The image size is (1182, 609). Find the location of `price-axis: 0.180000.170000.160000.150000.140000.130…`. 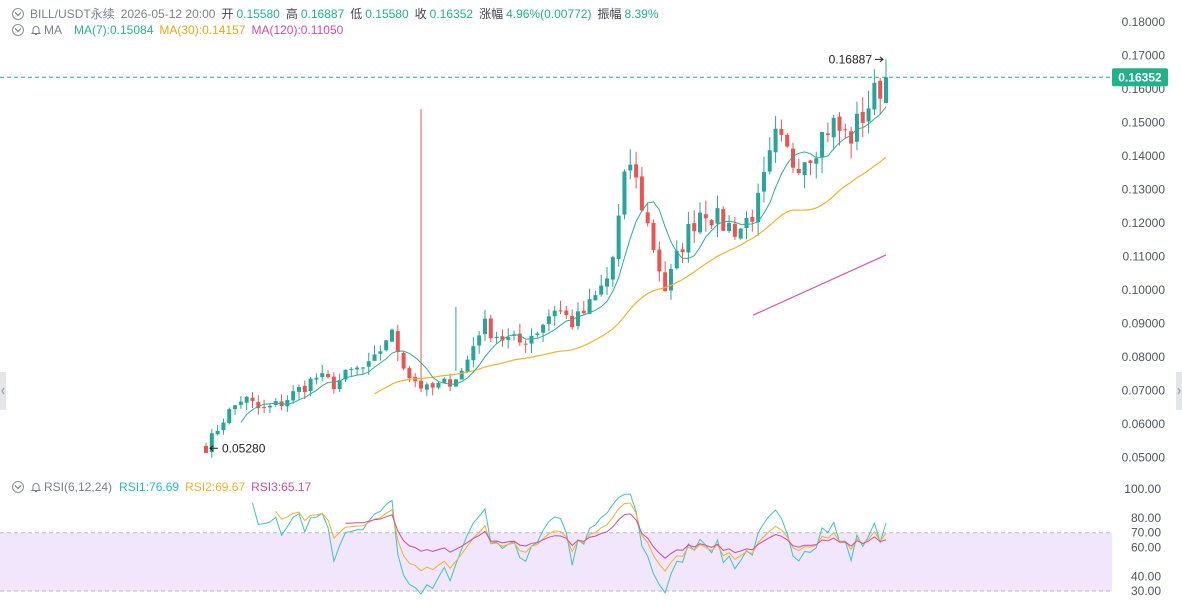

price-axis: 0.180000.170000.160000.150000.140000.130… is located at coordinates (1144, 240).